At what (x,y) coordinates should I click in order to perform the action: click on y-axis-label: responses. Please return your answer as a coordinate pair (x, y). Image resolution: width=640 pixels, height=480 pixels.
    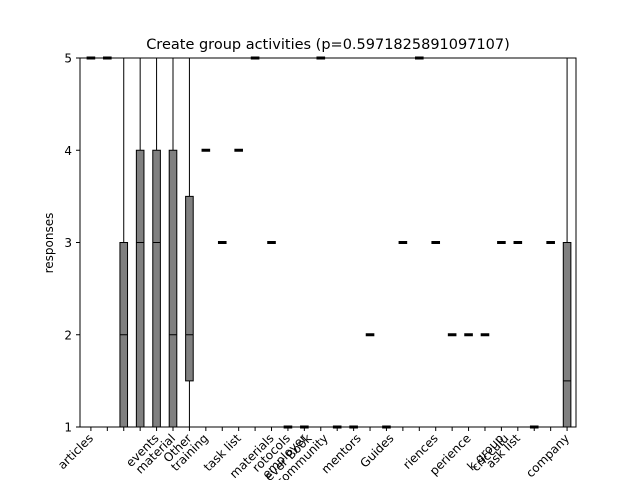
    Looking at the image, I should click on (49, 243).